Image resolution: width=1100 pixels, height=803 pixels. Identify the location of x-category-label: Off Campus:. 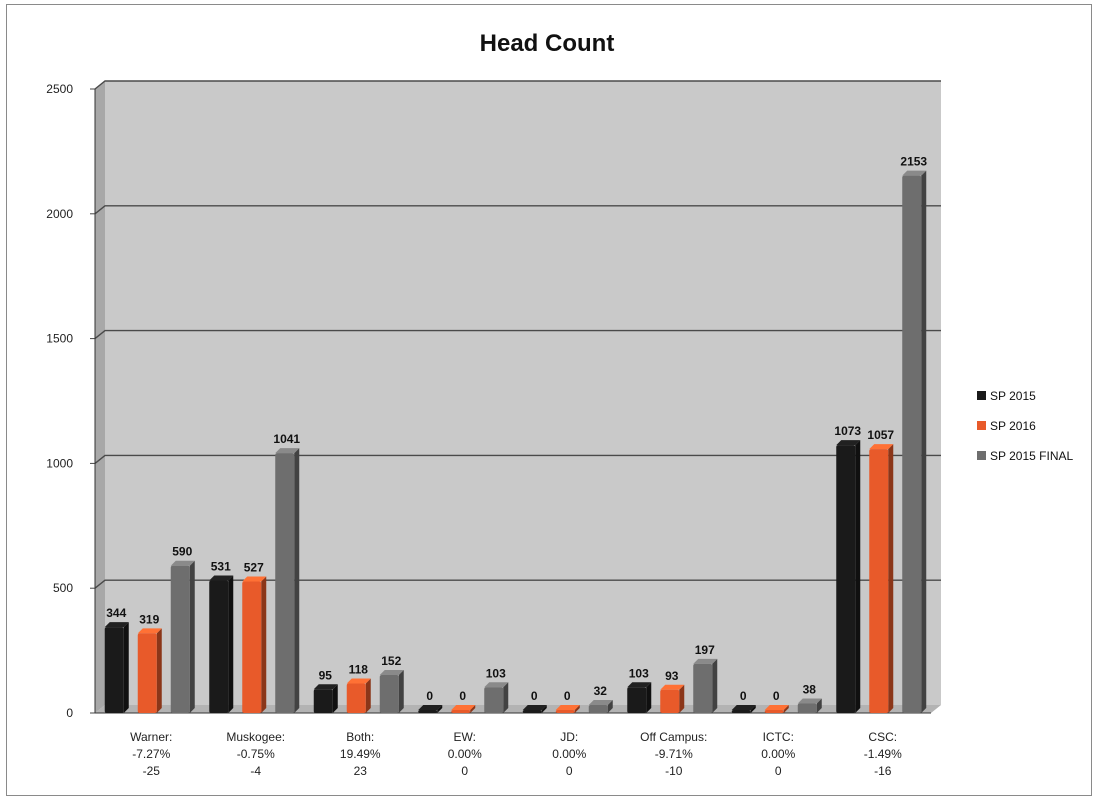
(673, 737).